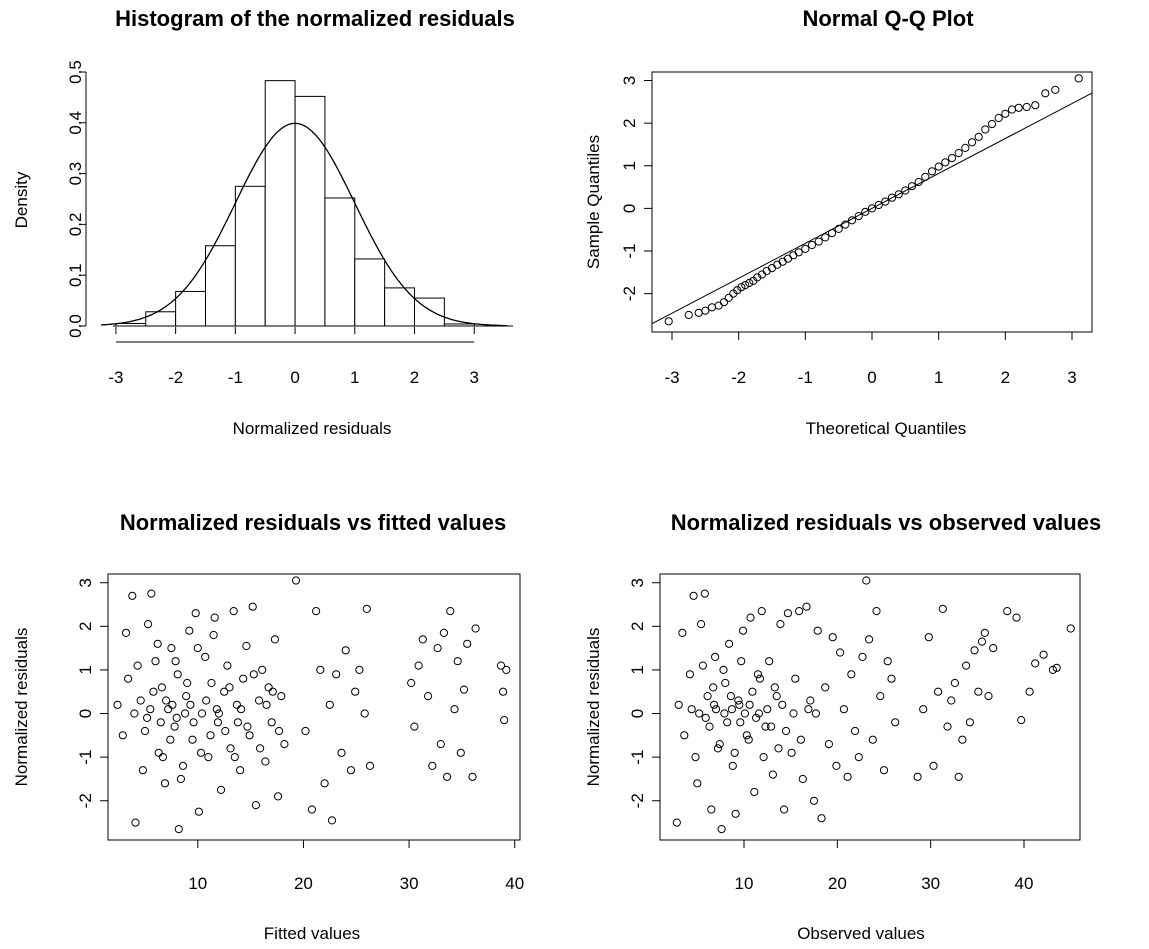 This screenshot has height=949, width=1149. What do you see at coordinates (637, 757) in the screenshot?
I see `y-tick-label: -1` at bounding box center [637, 757].